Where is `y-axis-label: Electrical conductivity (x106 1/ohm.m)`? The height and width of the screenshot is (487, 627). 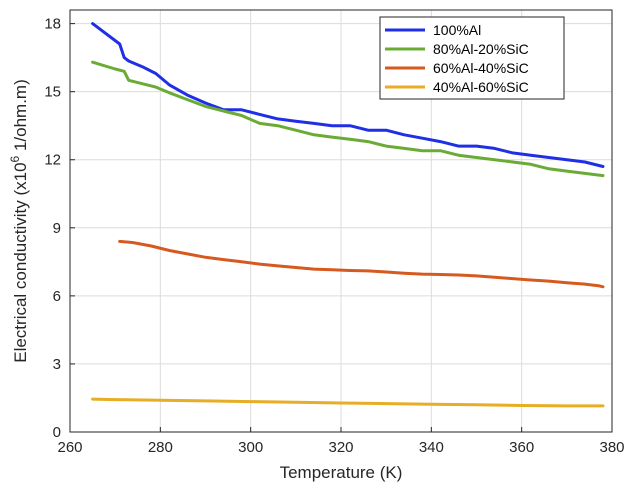 y-axis-label: Electrical conductivity (x106 1/ohm.m) is located at coordinates (19, 221).